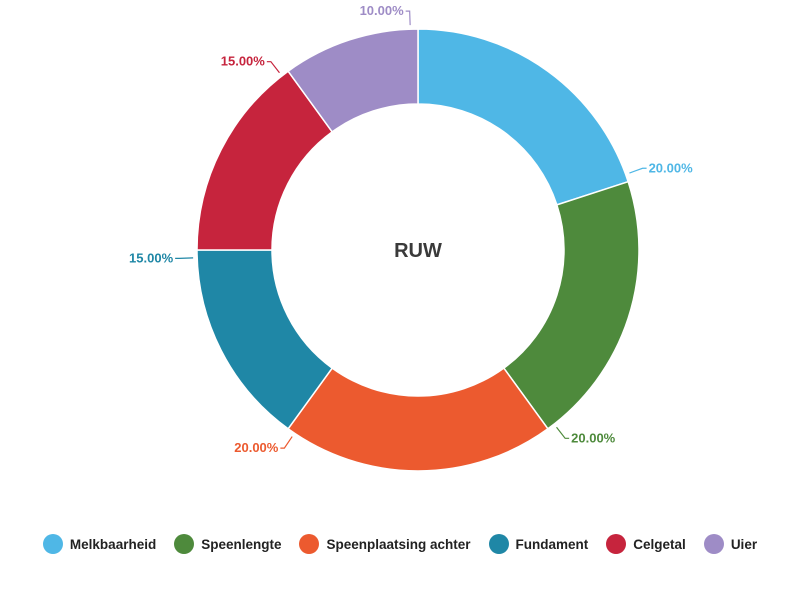  Describe the element at coordinates (151, 257) in the screenshot. I see `value-label-fundament: 15.00%` at that location.